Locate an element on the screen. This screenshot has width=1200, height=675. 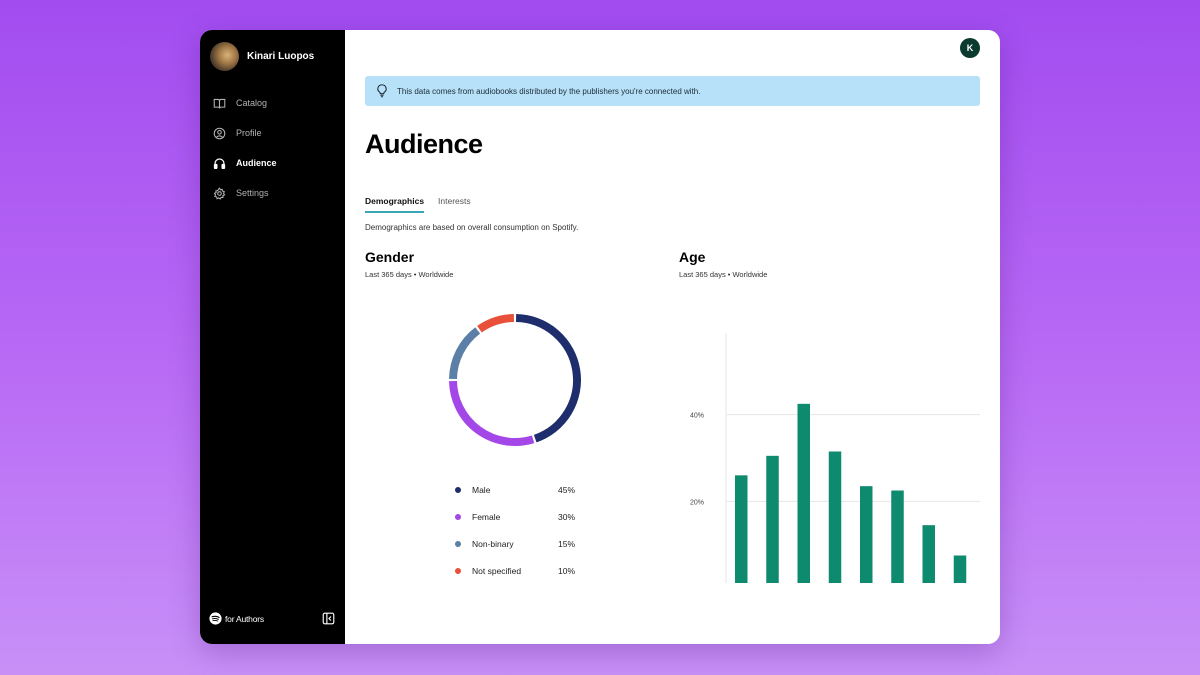
legend-item: Not specified 10% is located at coordinates (515, 570).